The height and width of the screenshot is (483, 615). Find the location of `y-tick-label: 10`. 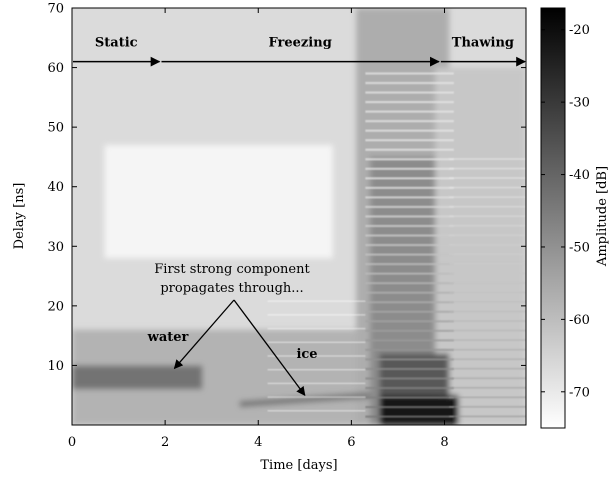

y-tick-label: 10 is located at coordinates (55, 366).